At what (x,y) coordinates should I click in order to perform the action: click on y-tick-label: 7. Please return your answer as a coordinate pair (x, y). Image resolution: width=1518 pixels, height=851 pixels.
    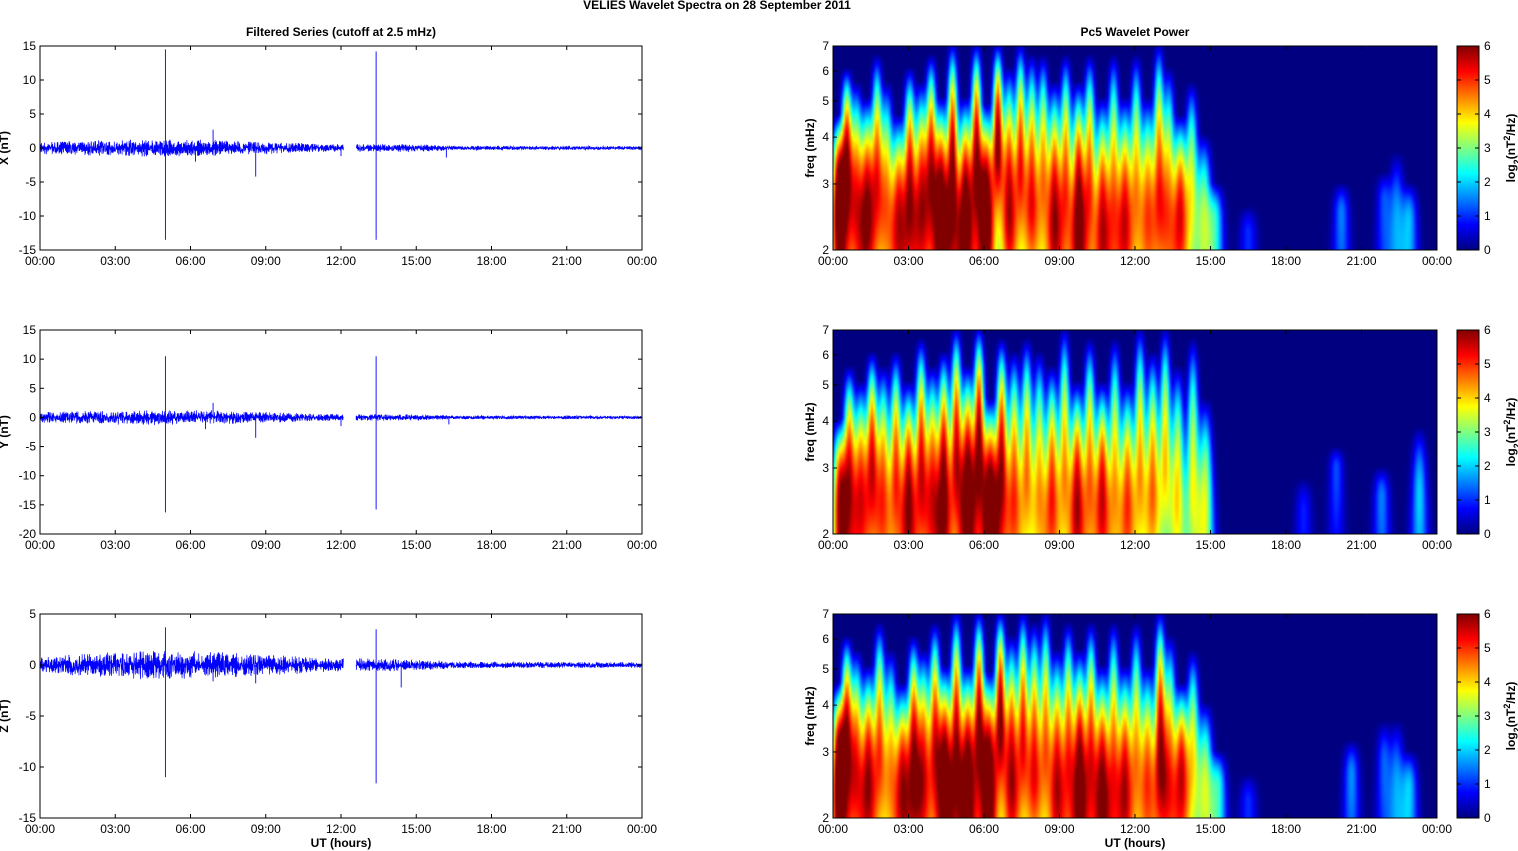
    Looking at the image, I should click on (825, 330).